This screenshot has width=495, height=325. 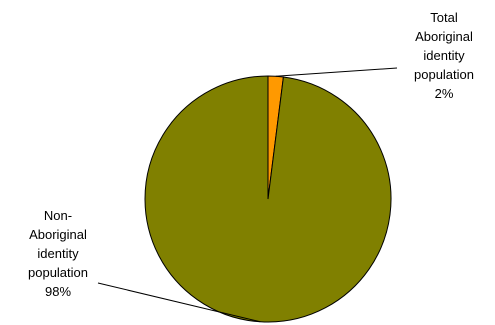 I want to click on slice-label-0-line-2: identity, so click(x=444, y=55).